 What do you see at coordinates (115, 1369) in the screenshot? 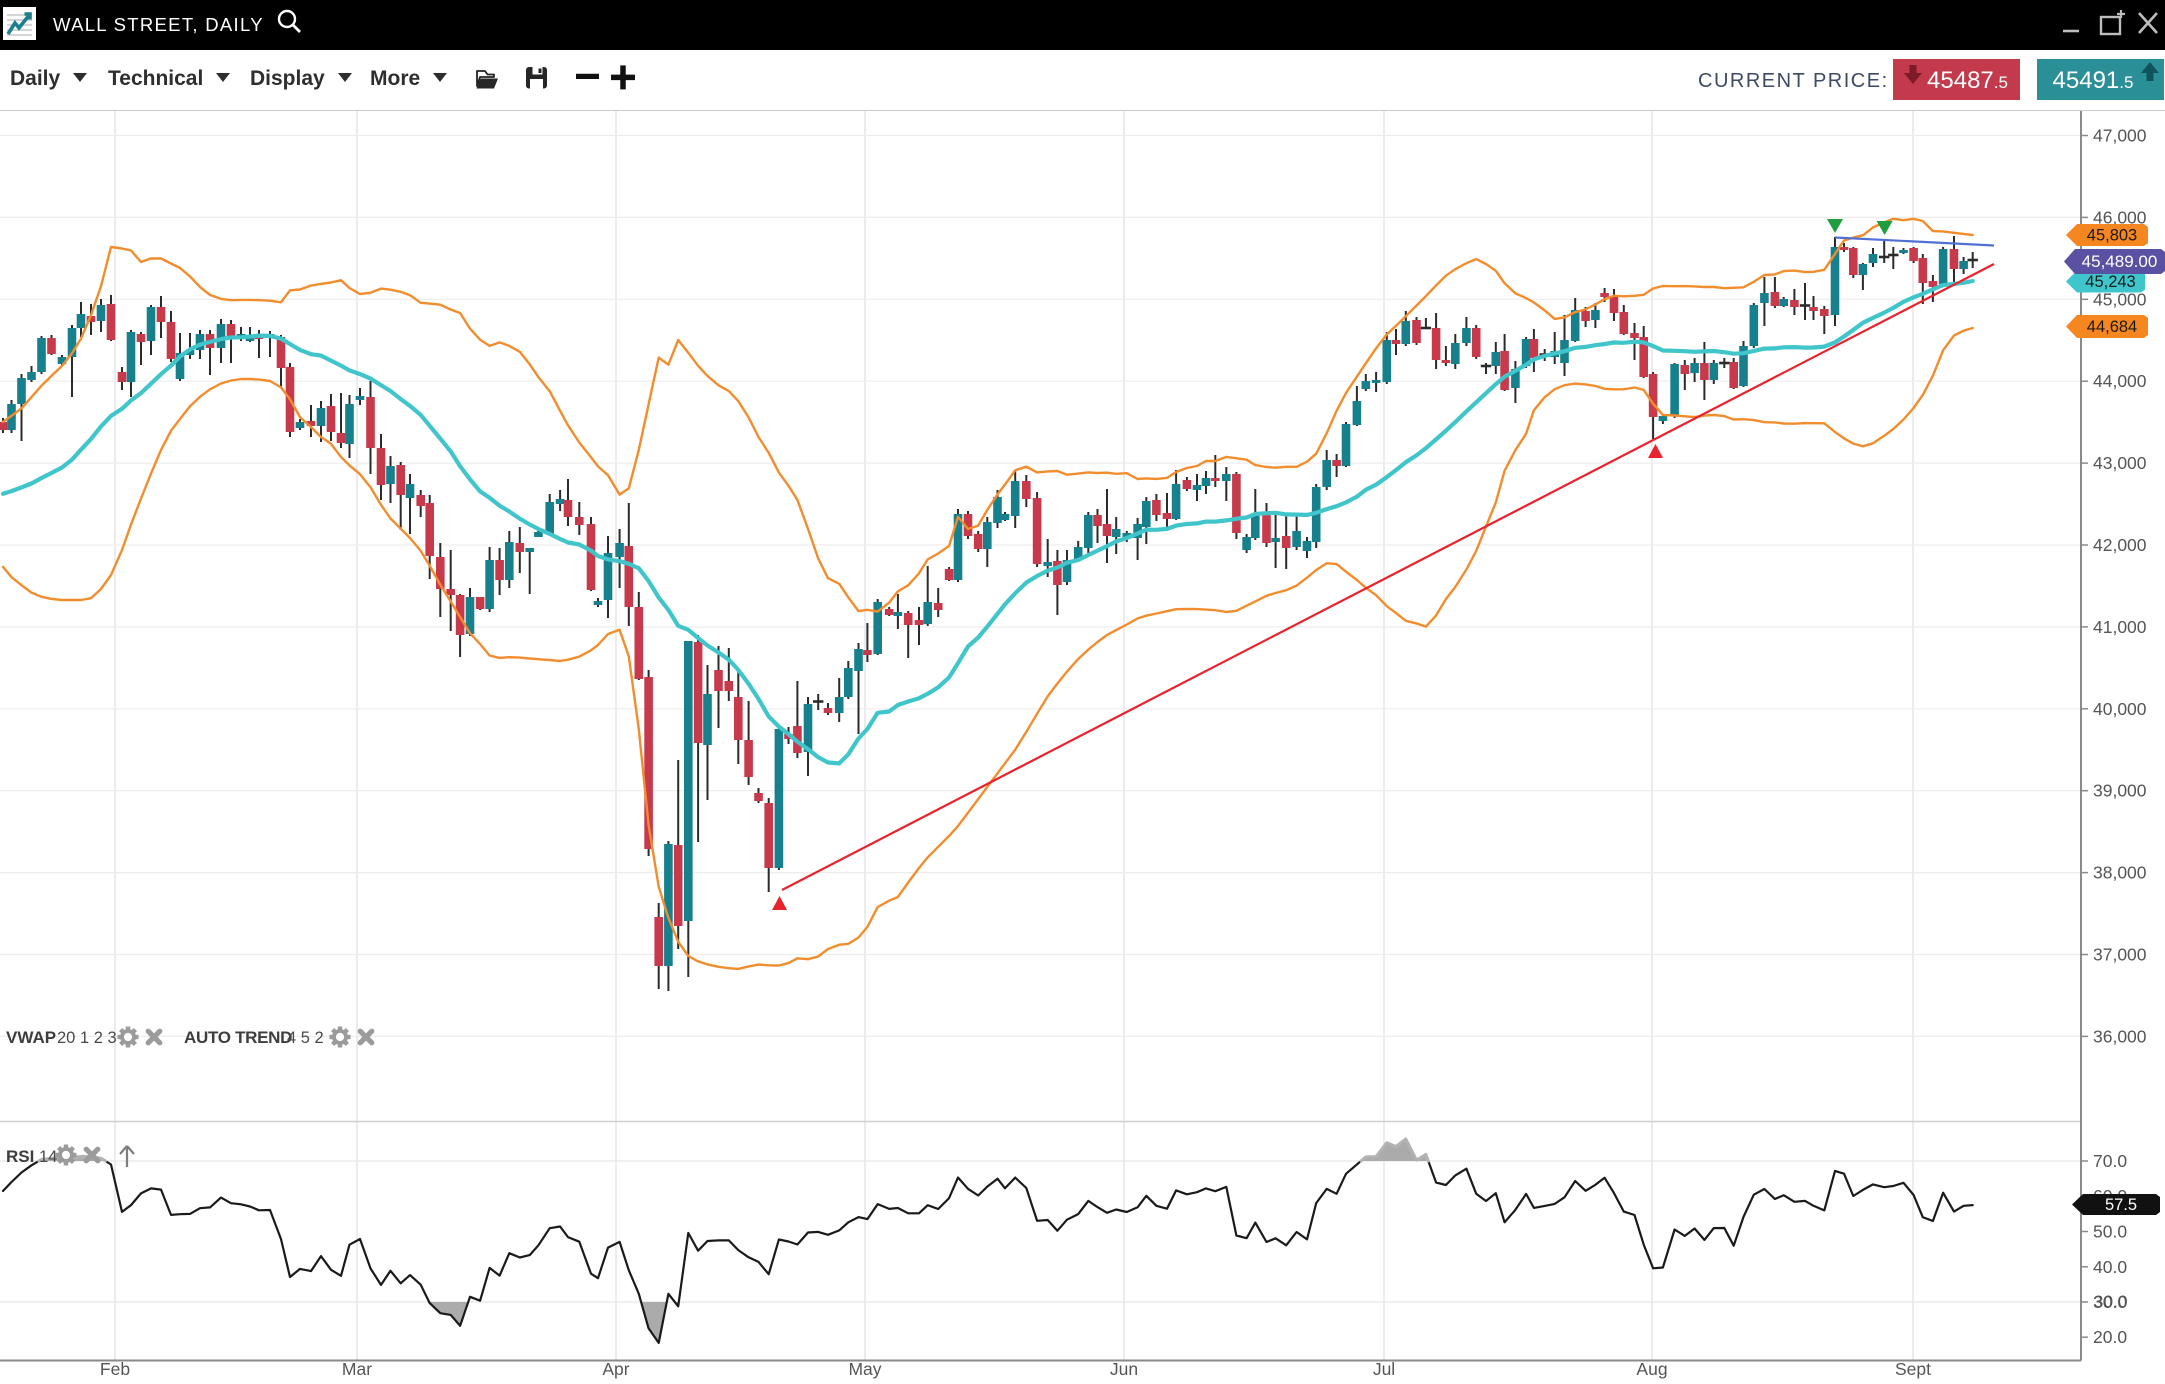
I see `svg-text: Feb` at bounding box center [115, 1369].